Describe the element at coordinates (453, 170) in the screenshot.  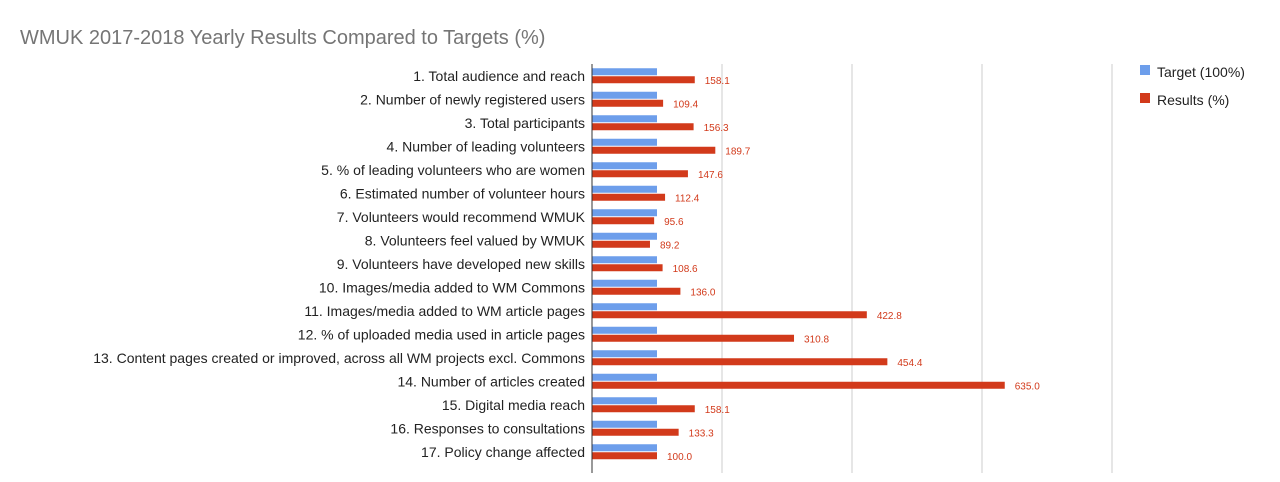
I see `category-label: 5. % of leading volunteers who are women` at that location.